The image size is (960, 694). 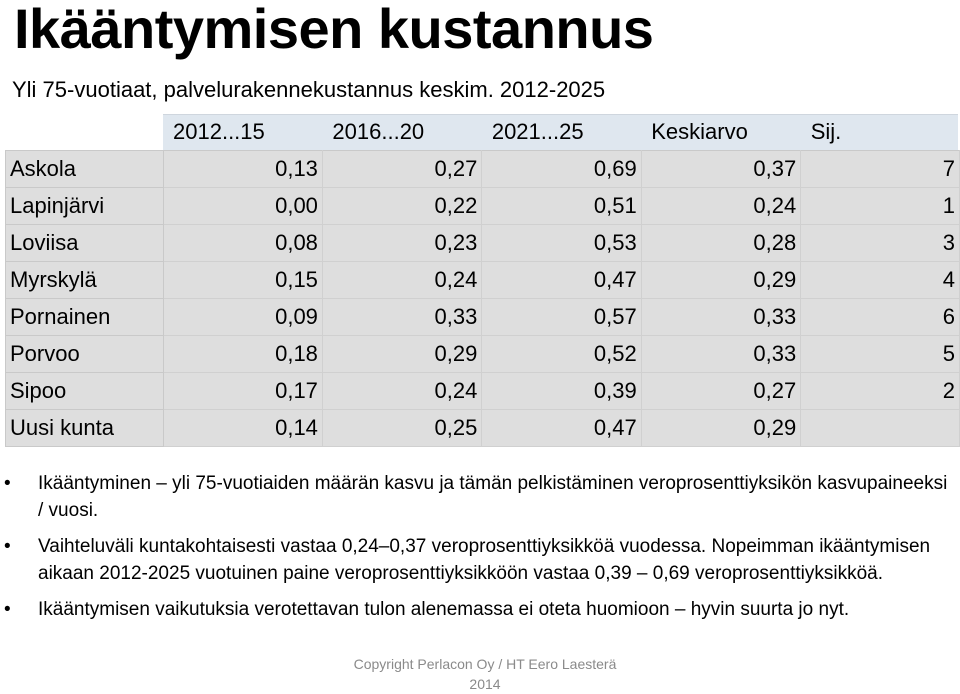 What do you see at coordinates (242, 206) in the screenshot?
I see `cell-2012-15: 0,00` at bounding box center [242, 206].